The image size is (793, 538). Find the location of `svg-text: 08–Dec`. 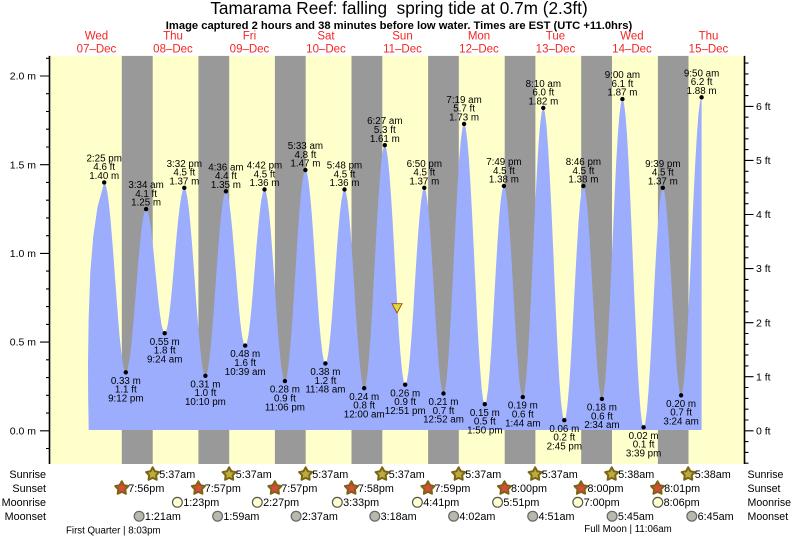

svg-text: 08–Dec is located at coordinates (173, 50).